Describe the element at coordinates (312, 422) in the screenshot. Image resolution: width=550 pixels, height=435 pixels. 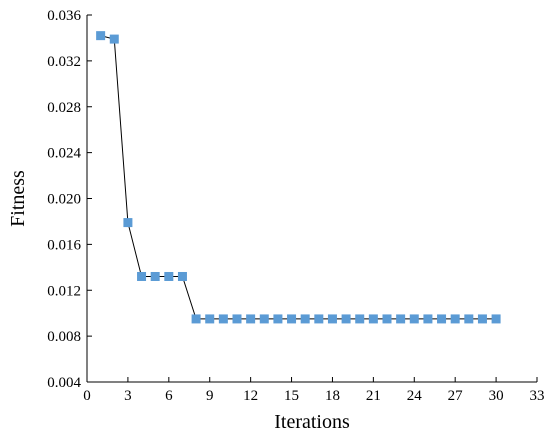
I see `x-axis-title: Iterations` at that location.